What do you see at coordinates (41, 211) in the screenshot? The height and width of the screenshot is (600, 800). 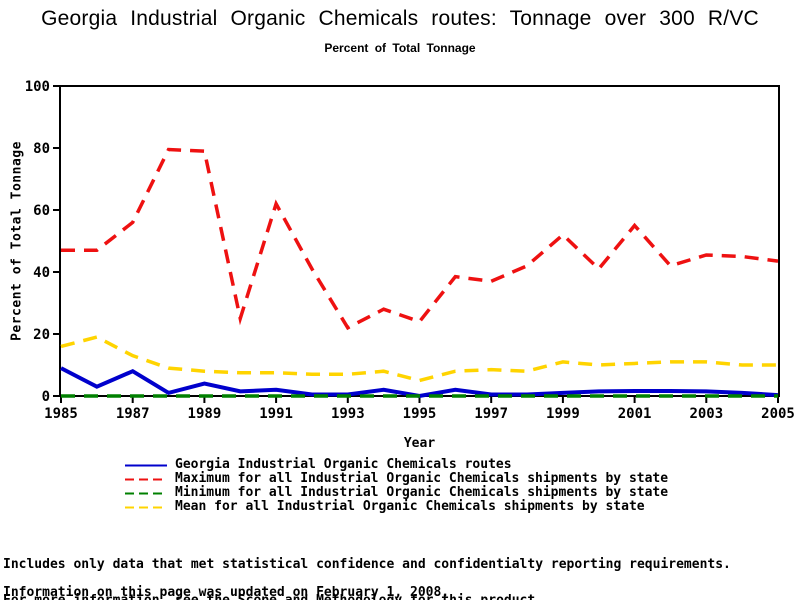 I see `y-tick-label: 60` at bounding box center [41, 211].